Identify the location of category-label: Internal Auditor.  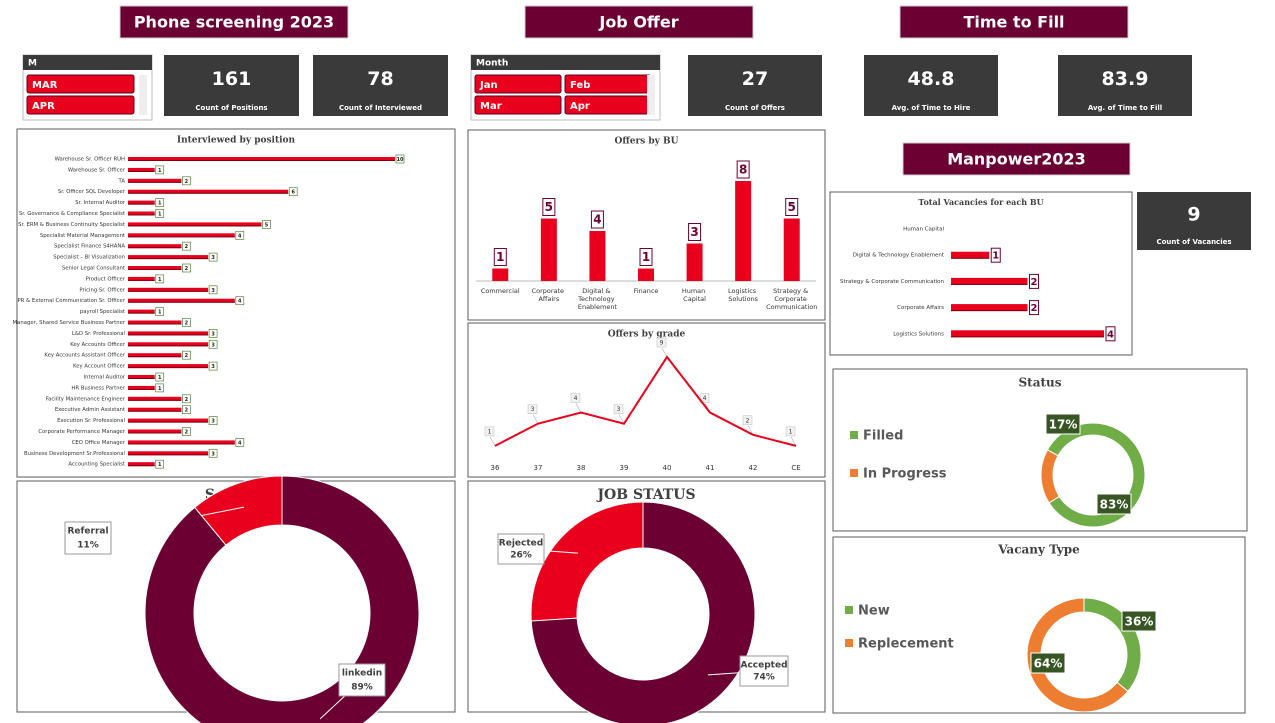
(105, 378).